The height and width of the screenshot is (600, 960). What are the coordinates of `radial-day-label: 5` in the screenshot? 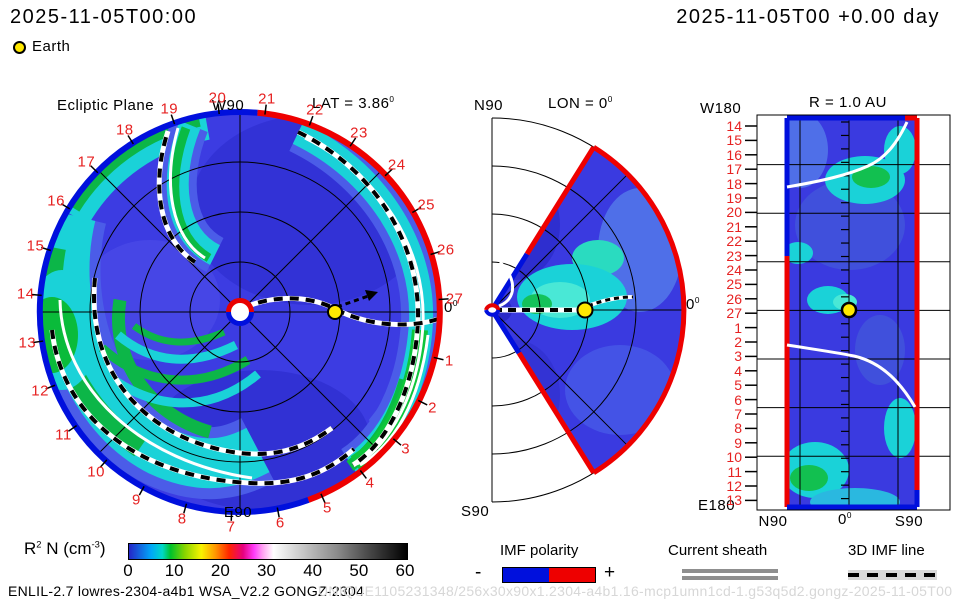 It's located at (738, 385).